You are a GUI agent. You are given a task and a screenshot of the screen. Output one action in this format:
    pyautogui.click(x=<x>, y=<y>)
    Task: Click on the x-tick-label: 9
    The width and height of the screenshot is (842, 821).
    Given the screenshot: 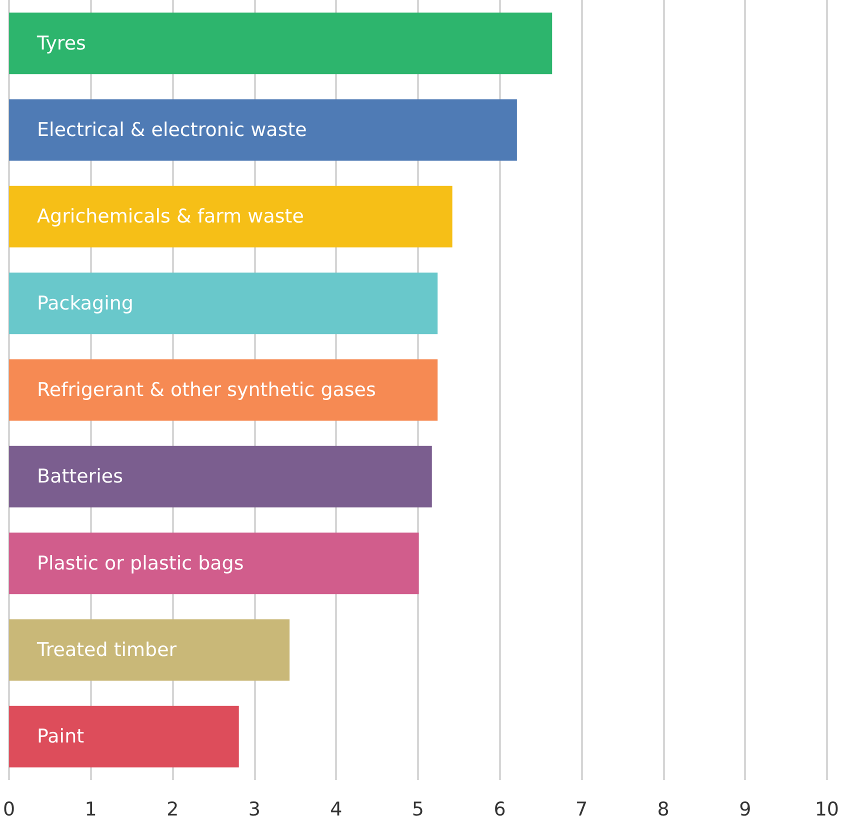 What is the action you would take?
    pyautogui.click(x=745, y=809)
    